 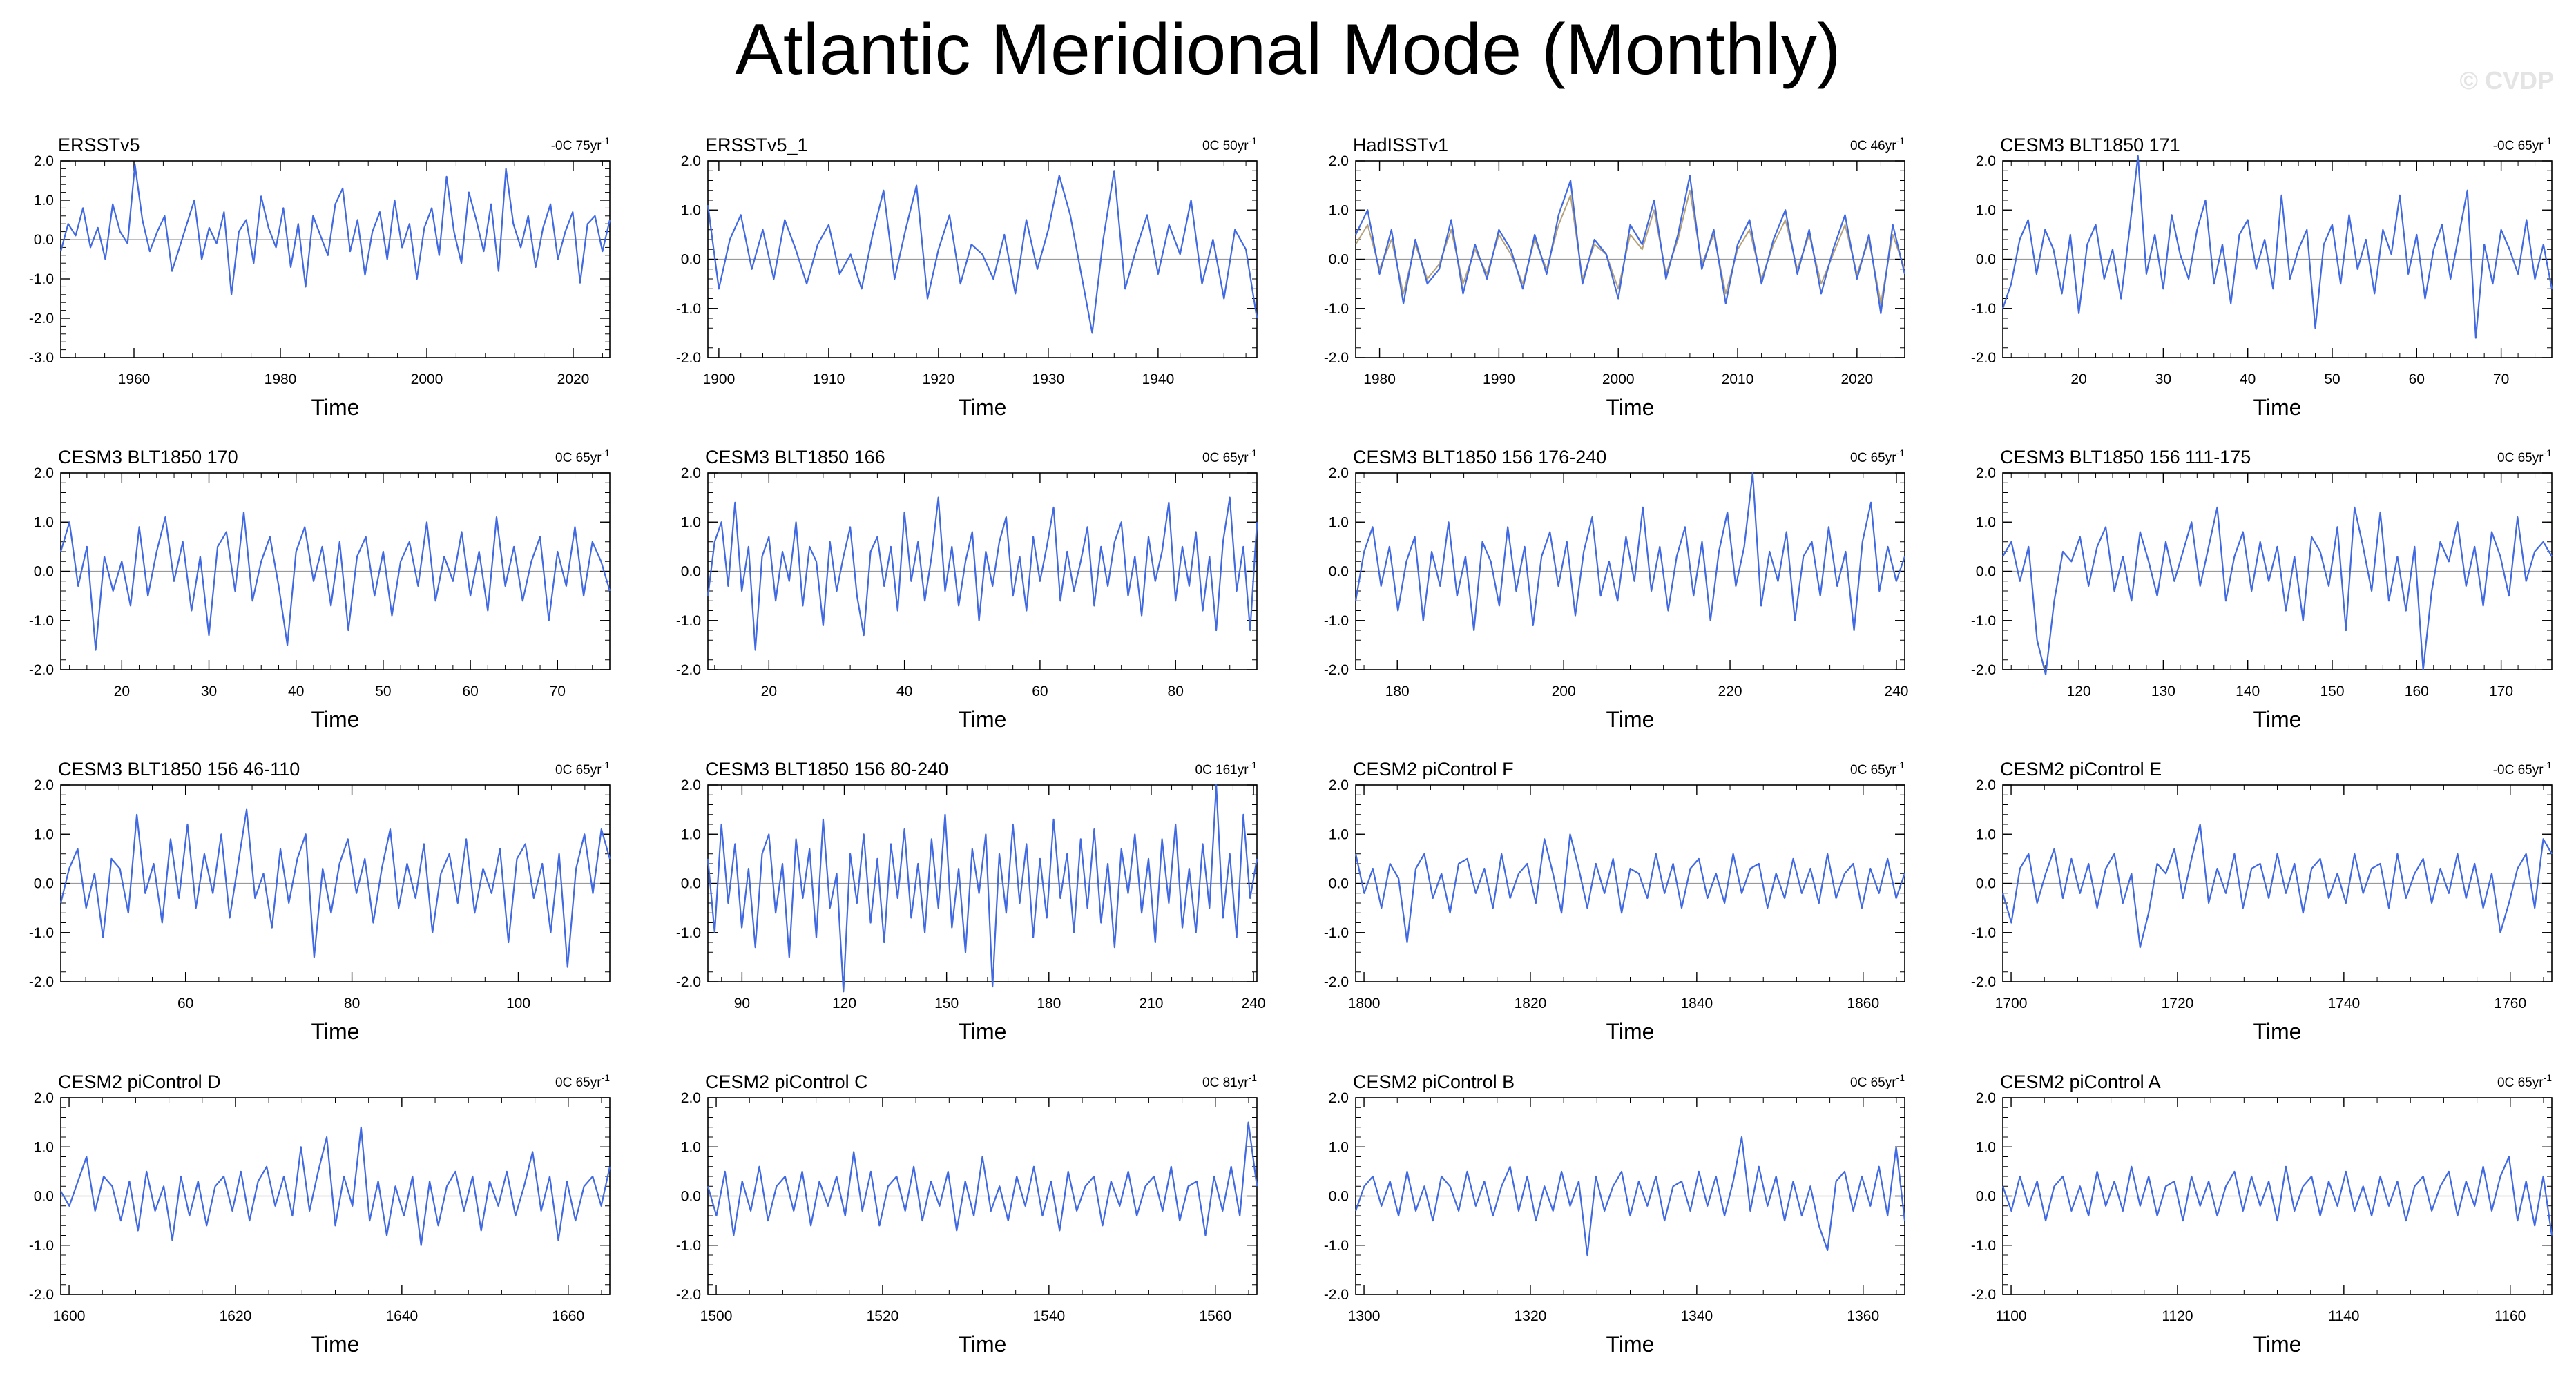 What do you see at coordinates (1379, 379) in the screenshot?
I see `x-tick-label: 1980` at bounding box center [1379, 379].